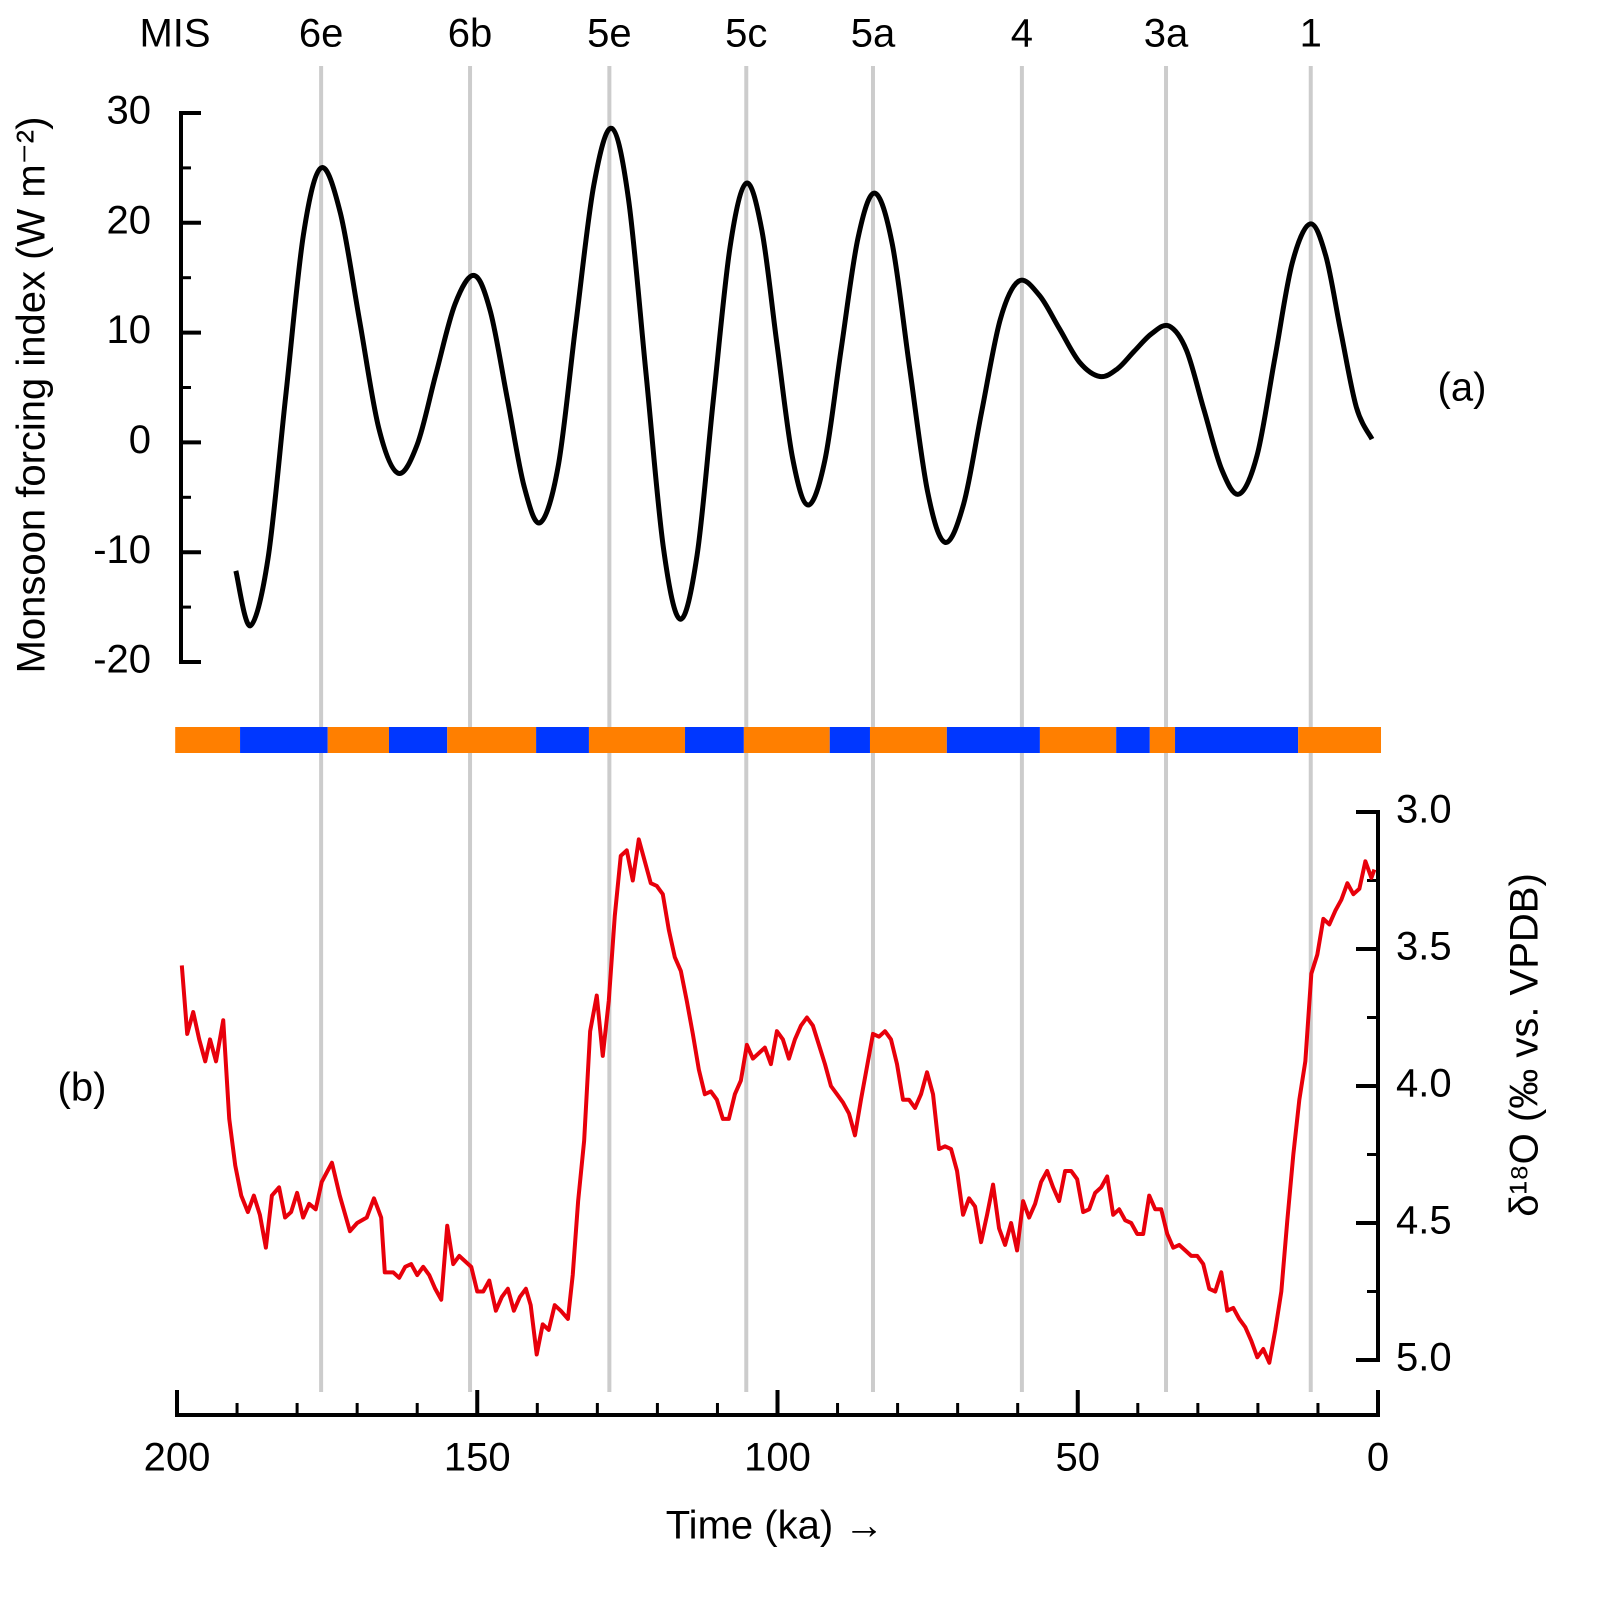  Describe the element at coordinates (1525, 1045) in the screenshot. I see `y-axis-label: δ¹⁸O (‰ vs. VPDB)` at that location.